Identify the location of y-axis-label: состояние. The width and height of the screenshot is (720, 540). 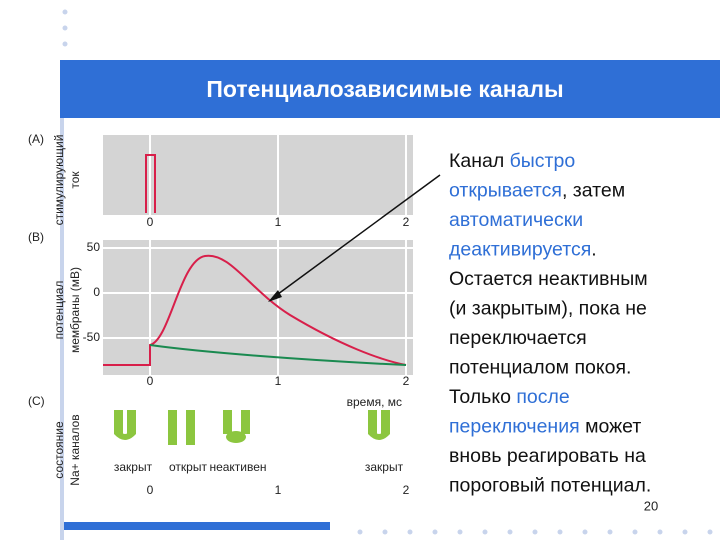
(59, 450).